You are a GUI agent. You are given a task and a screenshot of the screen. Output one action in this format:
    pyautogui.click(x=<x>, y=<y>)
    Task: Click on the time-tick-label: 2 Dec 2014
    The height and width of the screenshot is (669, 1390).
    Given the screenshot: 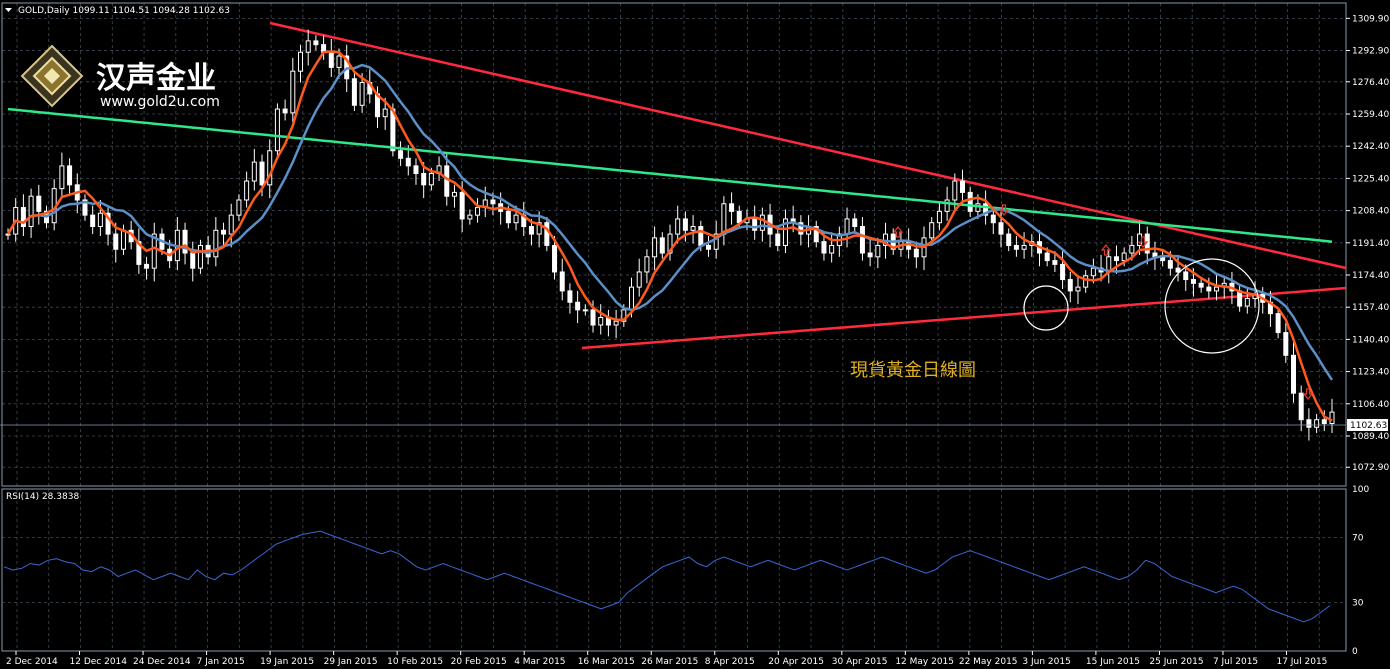 What is the action you would take?
    pyautogui.click(x=32, y=662)
    